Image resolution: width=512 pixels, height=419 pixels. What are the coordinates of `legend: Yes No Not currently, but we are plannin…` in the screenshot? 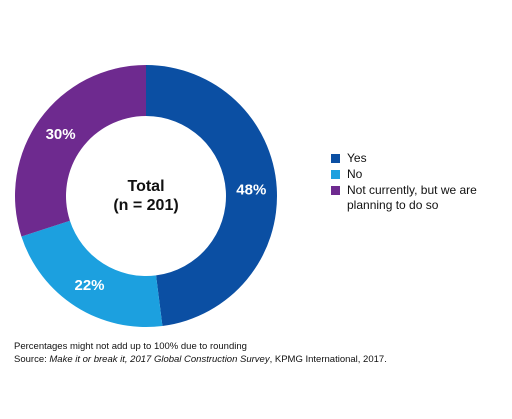 It's located at (418, 182).